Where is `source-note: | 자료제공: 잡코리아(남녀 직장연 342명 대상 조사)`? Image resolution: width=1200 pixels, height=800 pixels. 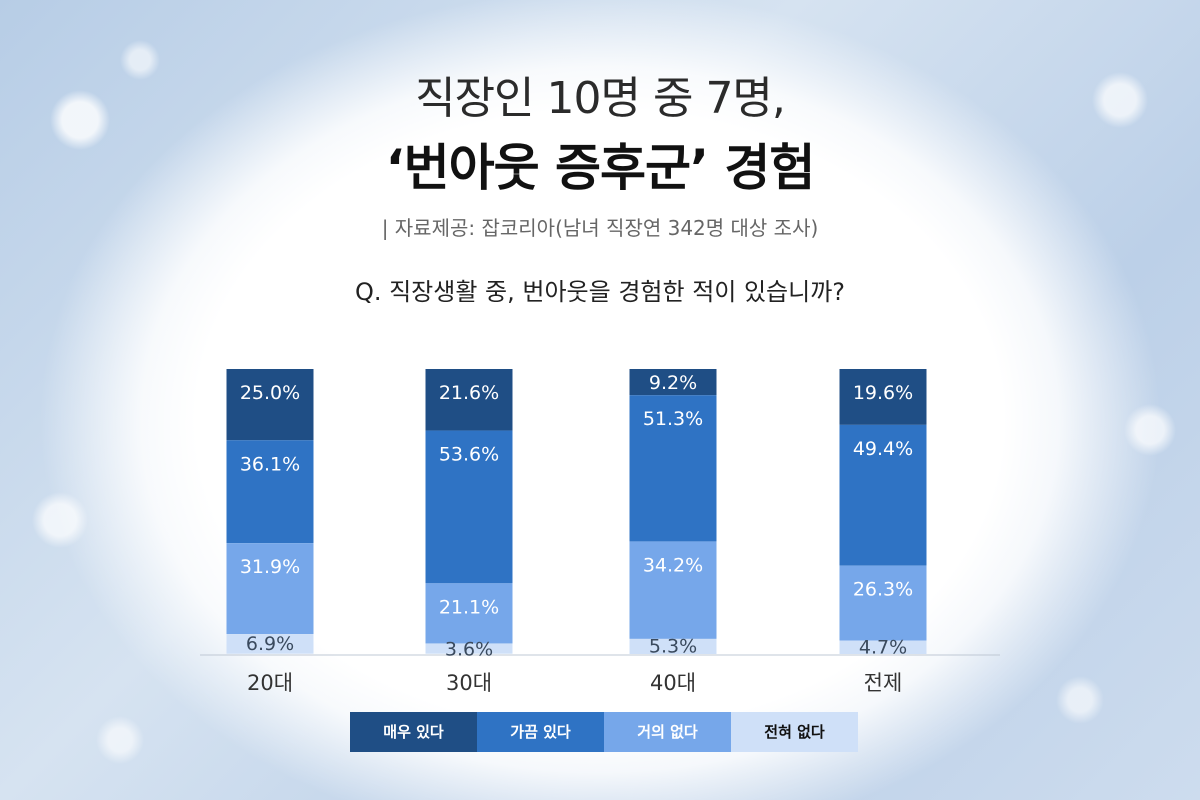
source-note: | 자료제공: 잡코리아(남녀 직장연 342명 대상 조사) is located at coordinates (600, 228).